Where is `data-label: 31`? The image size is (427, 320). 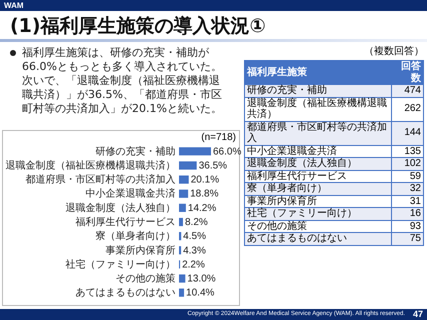
data-label: 31 is located at coordinates (407, 201).